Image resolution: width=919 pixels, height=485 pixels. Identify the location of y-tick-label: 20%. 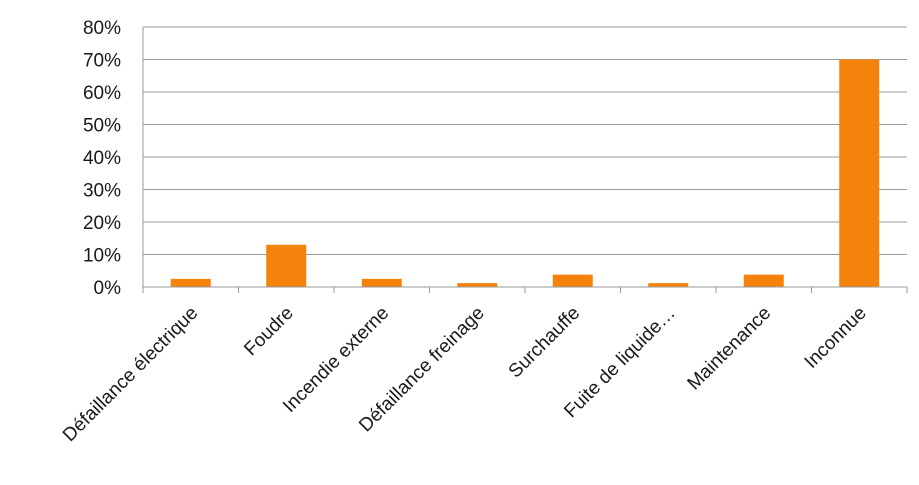
(102, 223).